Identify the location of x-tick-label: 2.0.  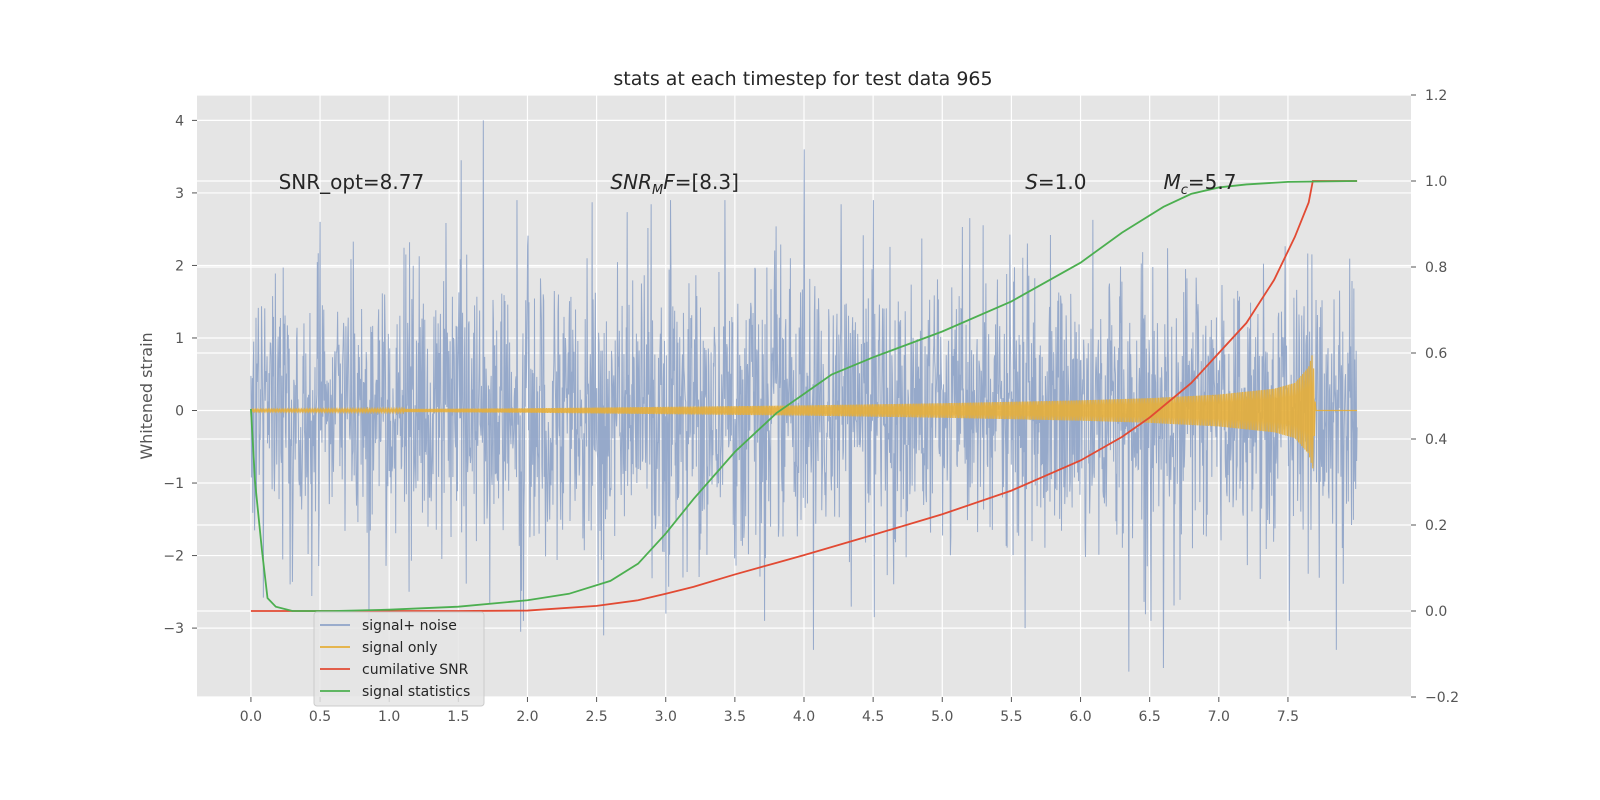
(527, 717).